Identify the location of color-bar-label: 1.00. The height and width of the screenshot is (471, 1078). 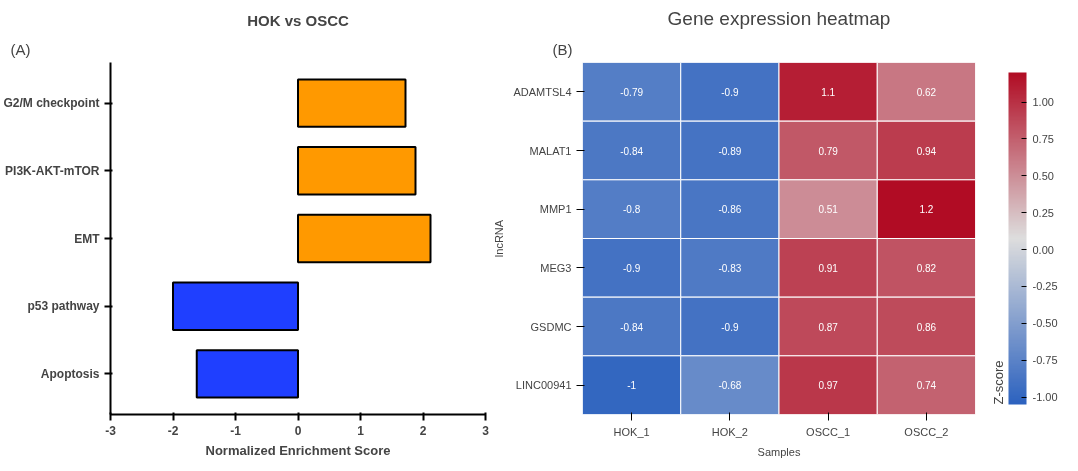
(1043, 102).